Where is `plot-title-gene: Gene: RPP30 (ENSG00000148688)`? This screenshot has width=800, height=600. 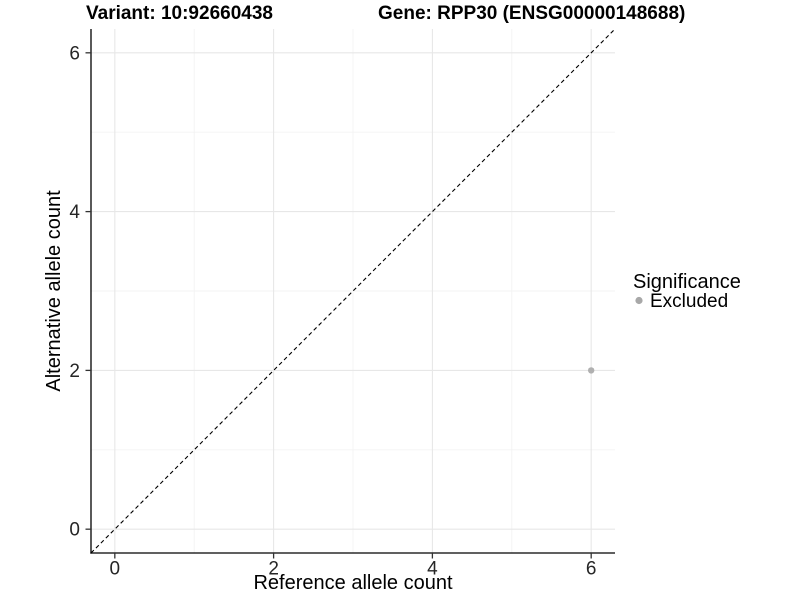
plot-title-gene: Gene: RPP30 (ENSG00000148688) is located at coordinates (531, 13).